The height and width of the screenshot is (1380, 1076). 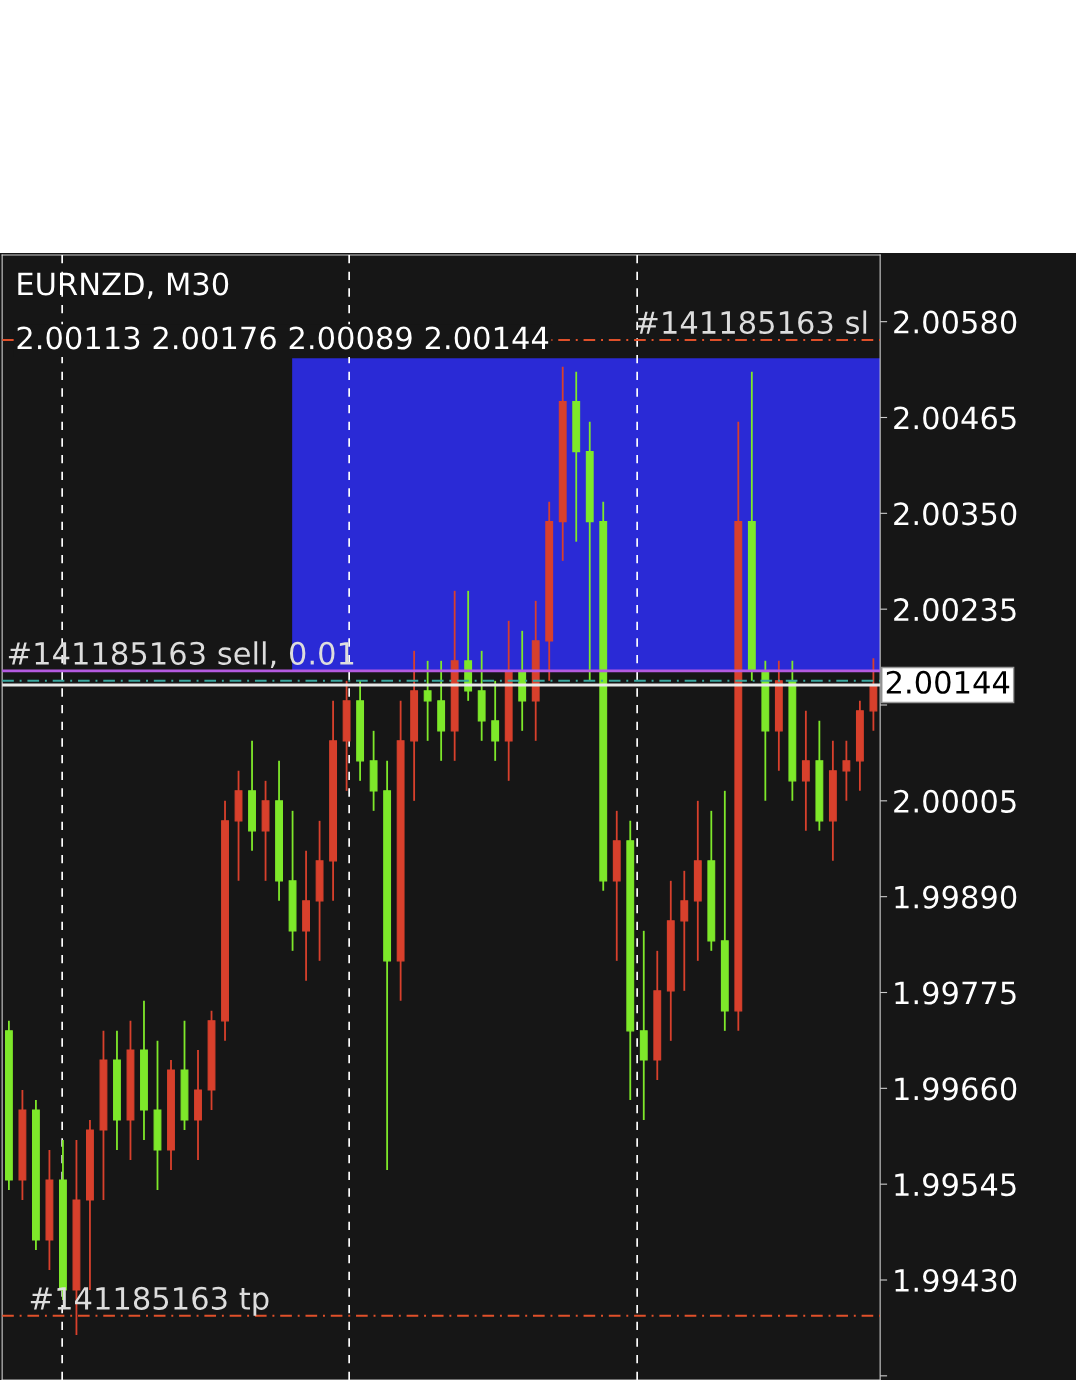 What do you see at coordinates (956, 1280) in the screenshot?
I see `y-tick-label: 1.99430` at bounding box center [956, 1280].